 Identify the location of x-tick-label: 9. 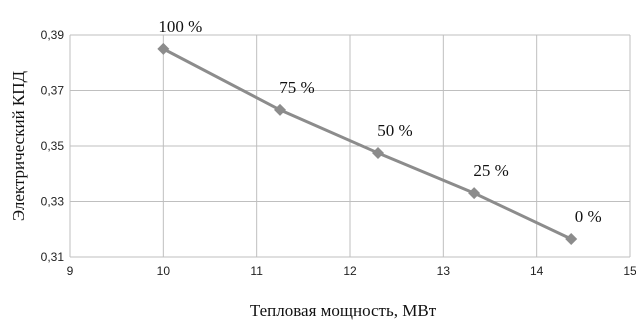
(70, 271).